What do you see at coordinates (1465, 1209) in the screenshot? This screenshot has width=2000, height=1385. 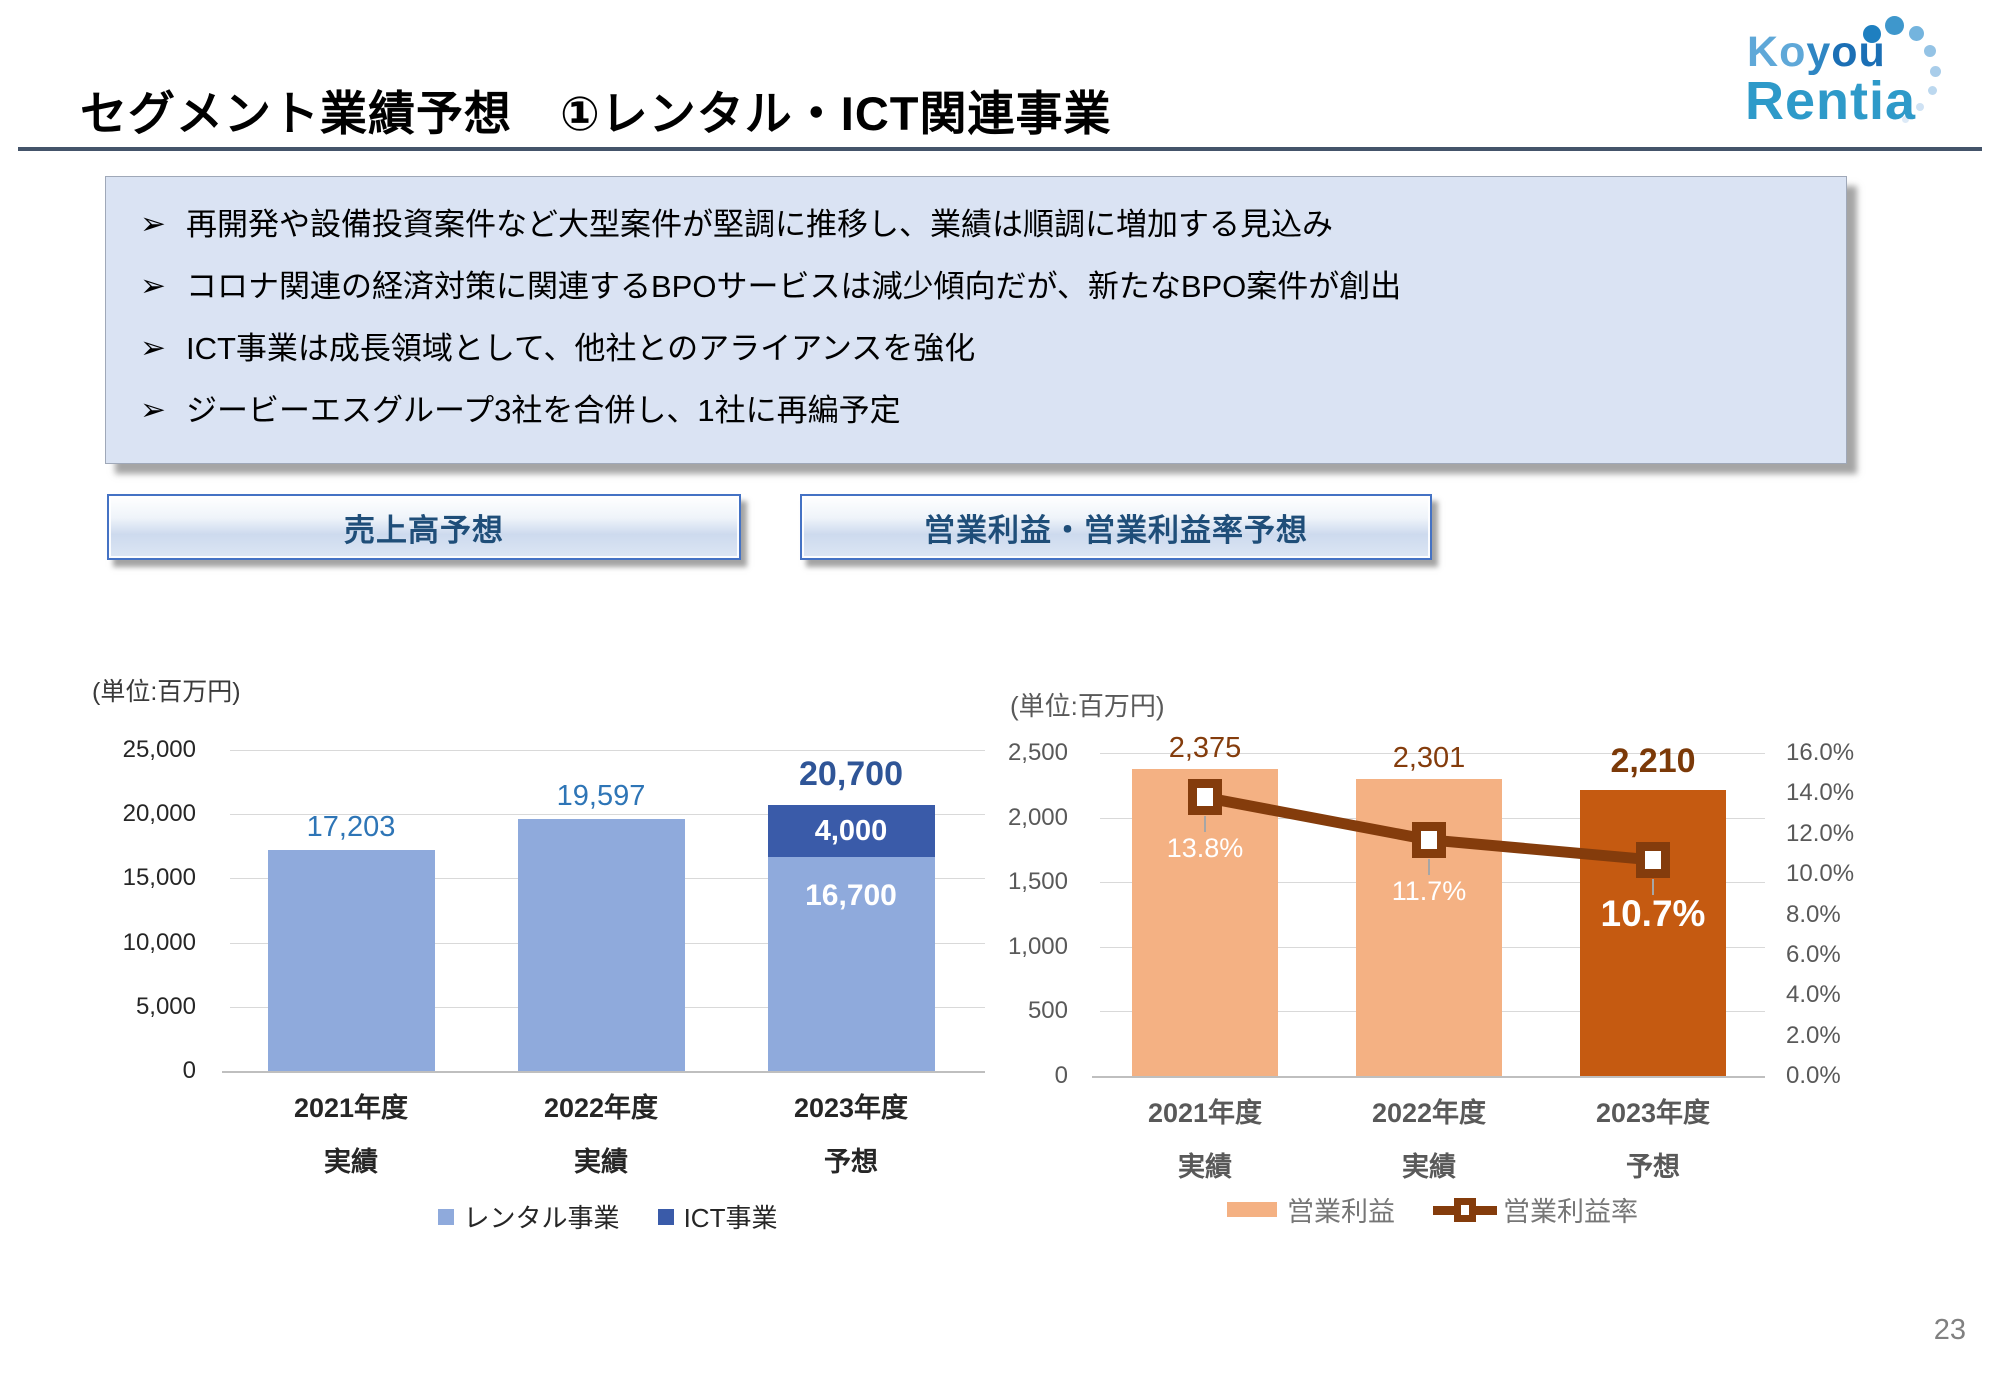 I see `legend-line-marker-icon` at bounding box center [1465, 1209].